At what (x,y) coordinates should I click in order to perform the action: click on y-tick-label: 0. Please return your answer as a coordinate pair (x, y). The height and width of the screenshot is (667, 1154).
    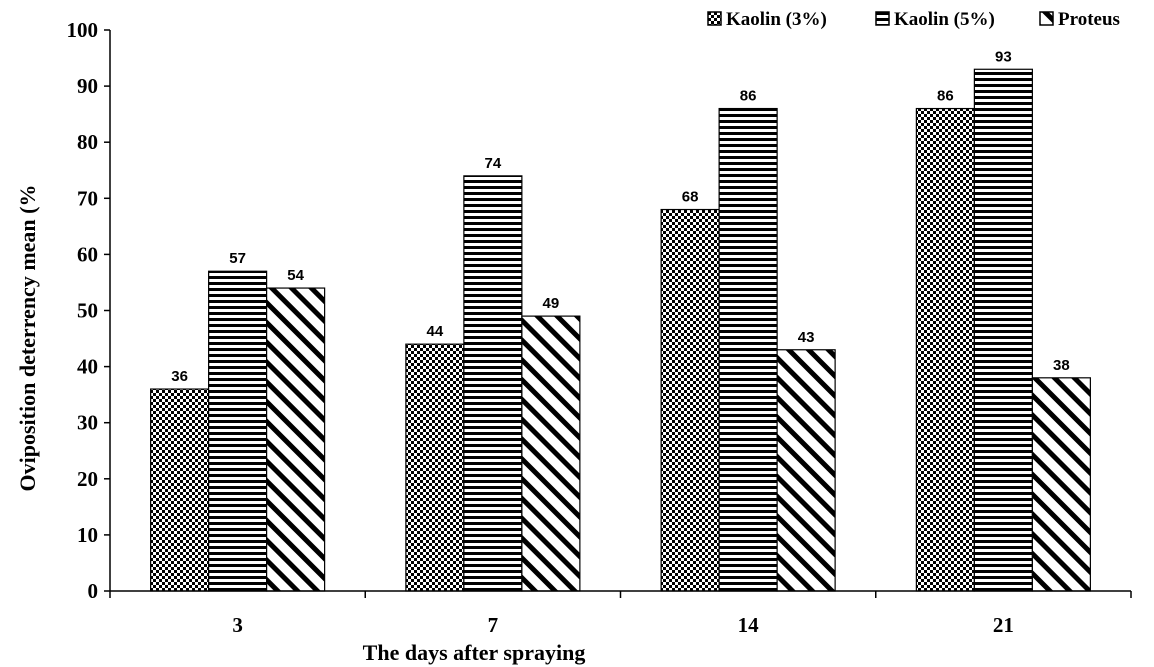
    Looking at the image, I should click on (93, 591).